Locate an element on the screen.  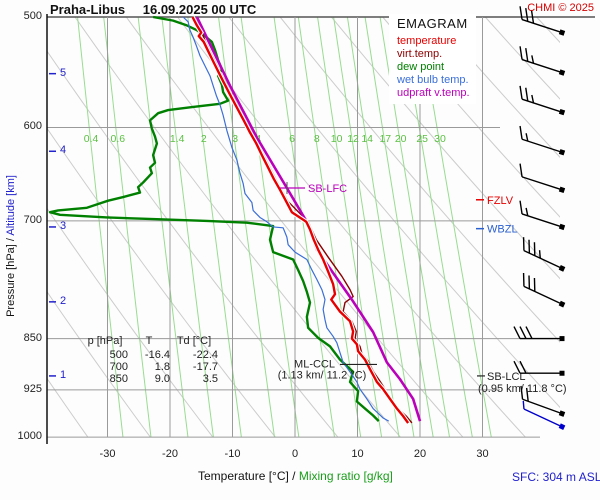
mixing-ratio-label: 12 is located at coordinates (353, 139).